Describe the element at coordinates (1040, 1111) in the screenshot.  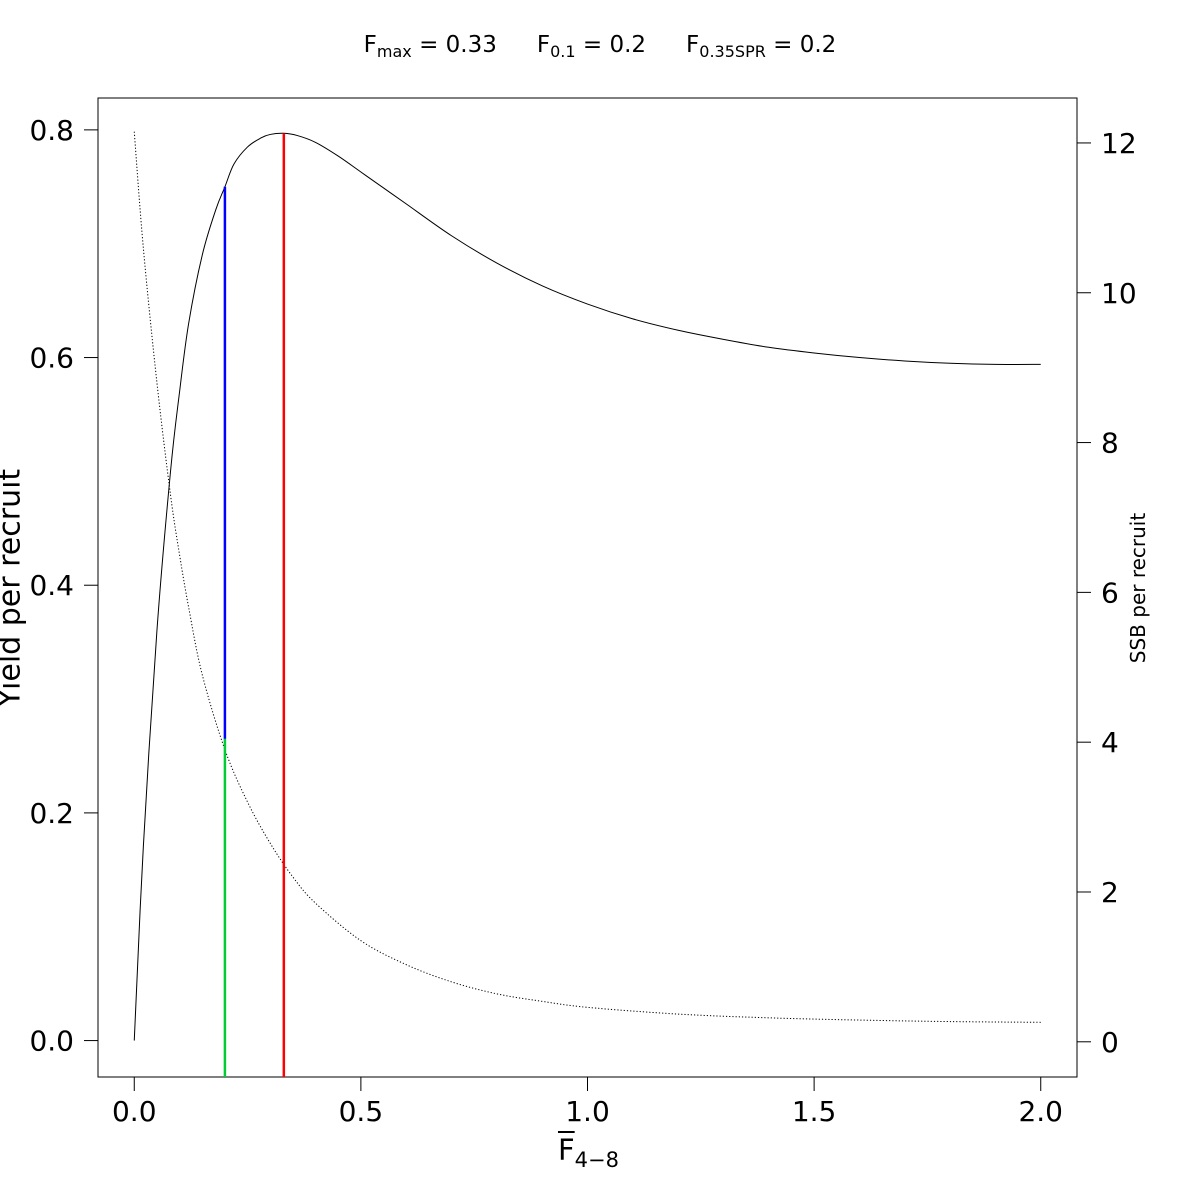
I see `x-tick-label: 2.0` at that location.